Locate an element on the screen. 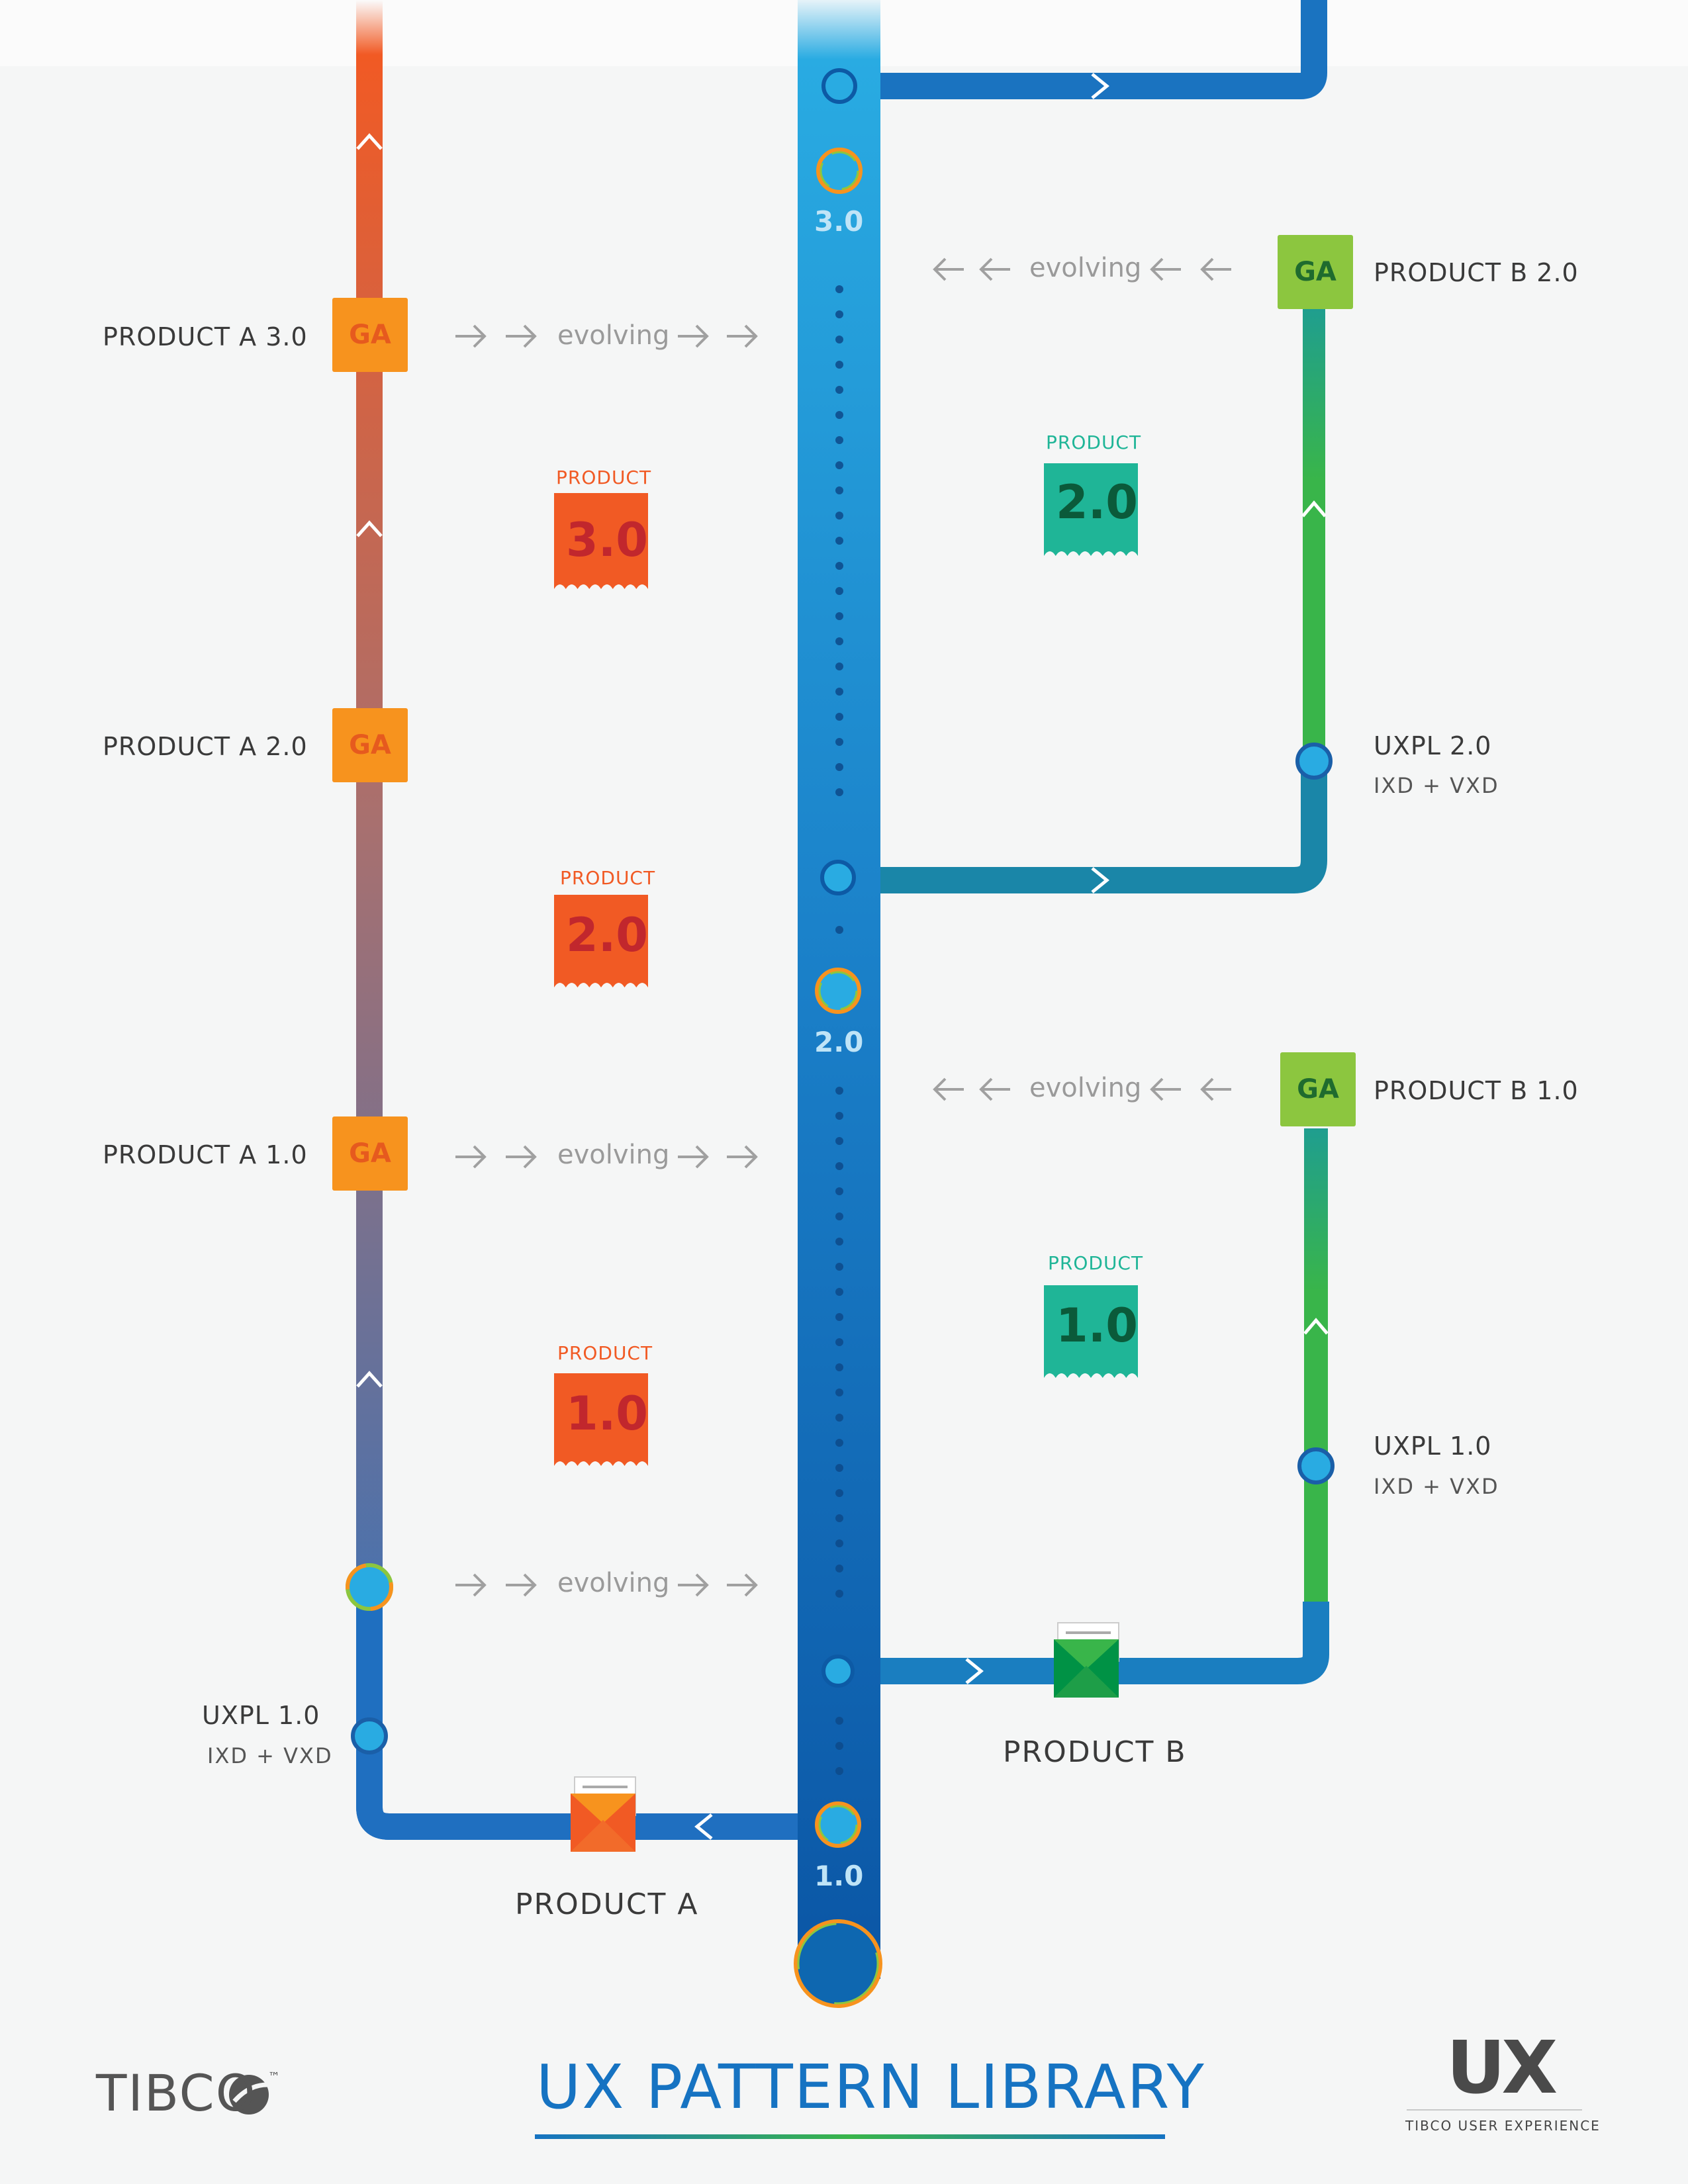 Image resolution: width=1688 pixels, height=2184 pixels. tibco-logo-text: TIBCO is located at coordinates (176, 2093).